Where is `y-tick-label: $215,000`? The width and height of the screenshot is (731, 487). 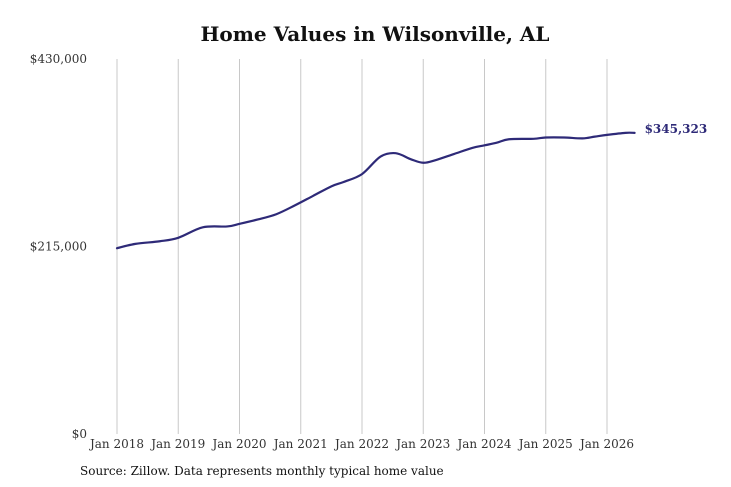 y-tick-label: $215,000 is located at coordinates (58, 247).